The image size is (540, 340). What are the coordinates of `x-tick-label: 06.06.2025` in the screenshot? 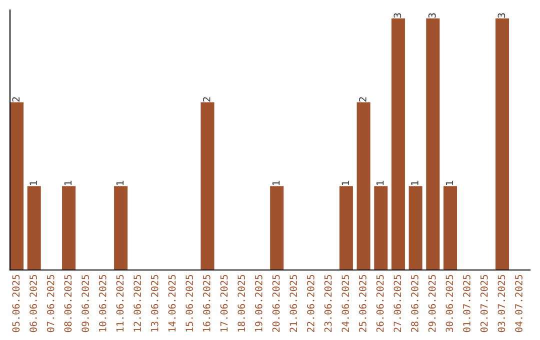 It's located at (33, 303).